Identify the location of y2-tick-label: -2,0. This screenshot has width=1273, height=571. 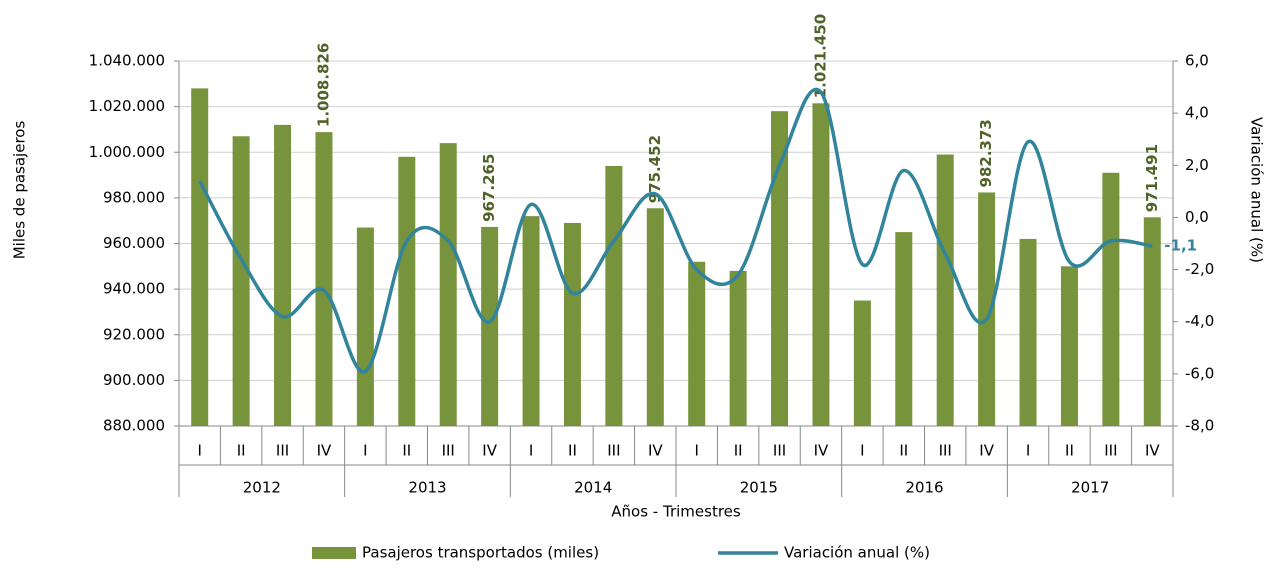
(1199, 269).